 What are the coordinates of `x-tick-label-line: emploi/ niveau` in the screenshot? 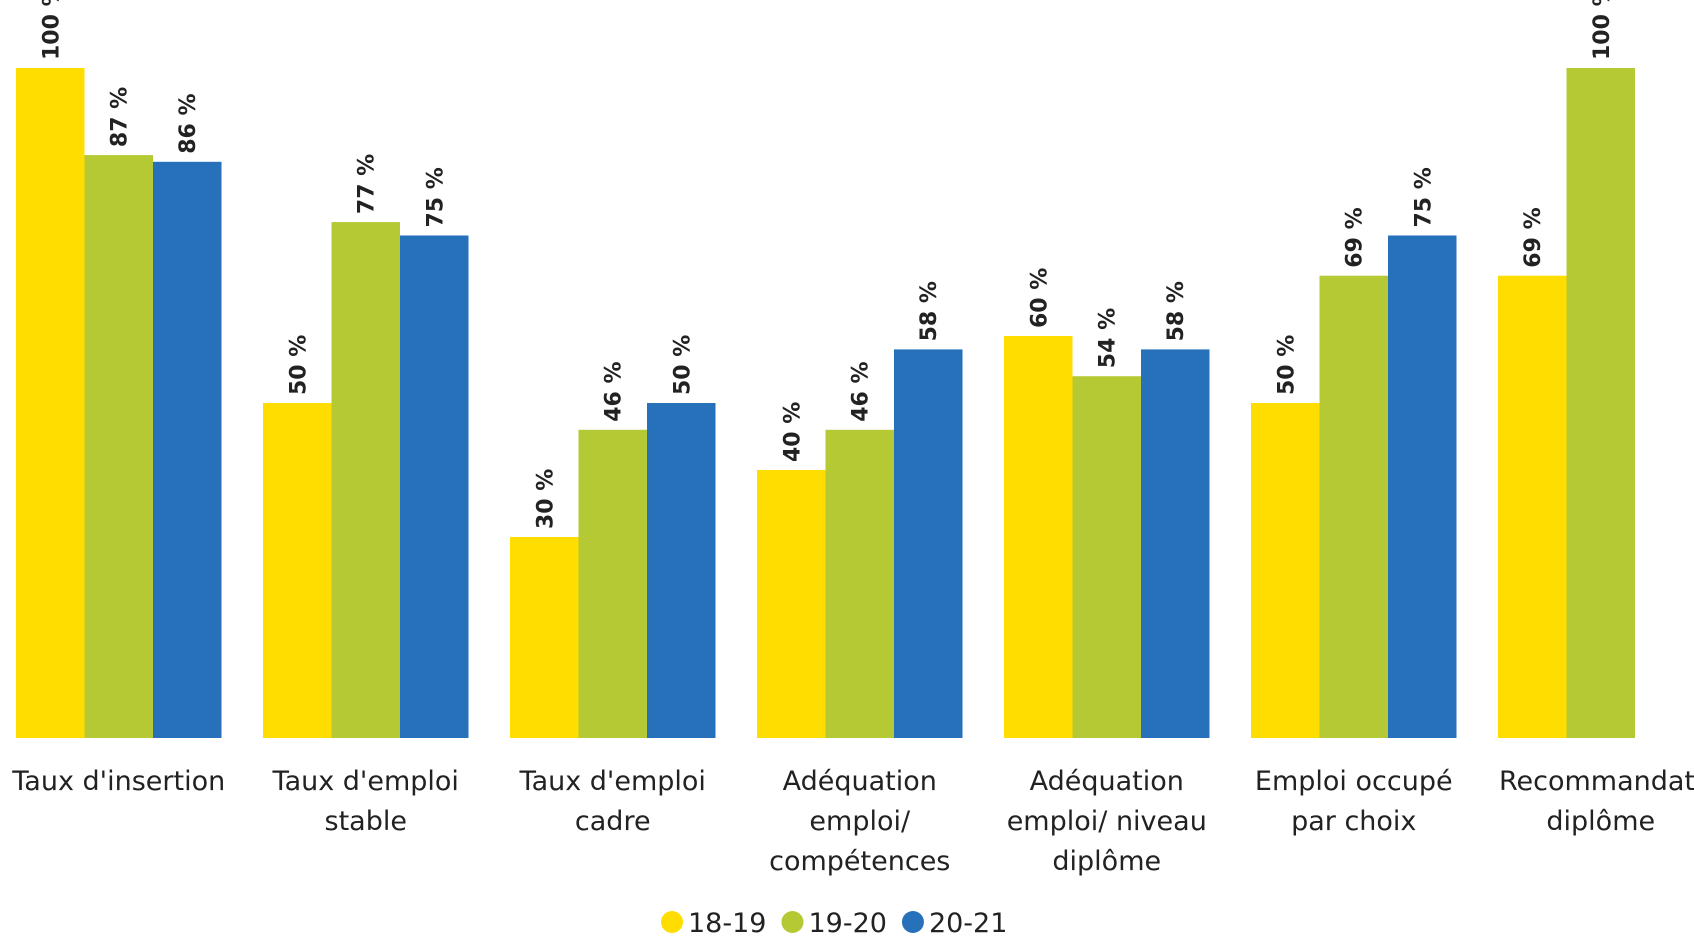 It's located at (1107, 821).